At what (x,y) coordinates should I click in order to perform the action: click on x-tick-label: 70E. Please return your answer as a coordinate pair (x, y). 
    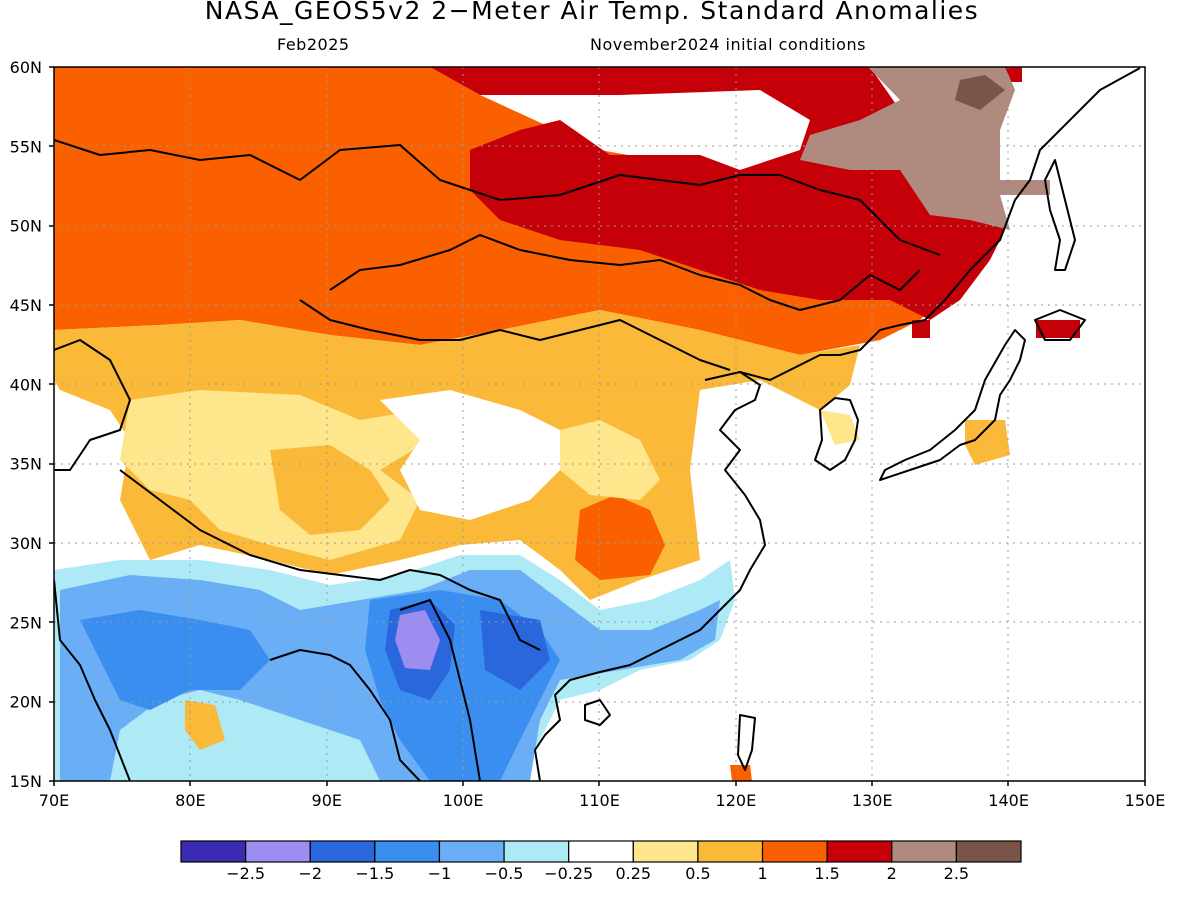
    Looking at the image, I should click on (54, 800).